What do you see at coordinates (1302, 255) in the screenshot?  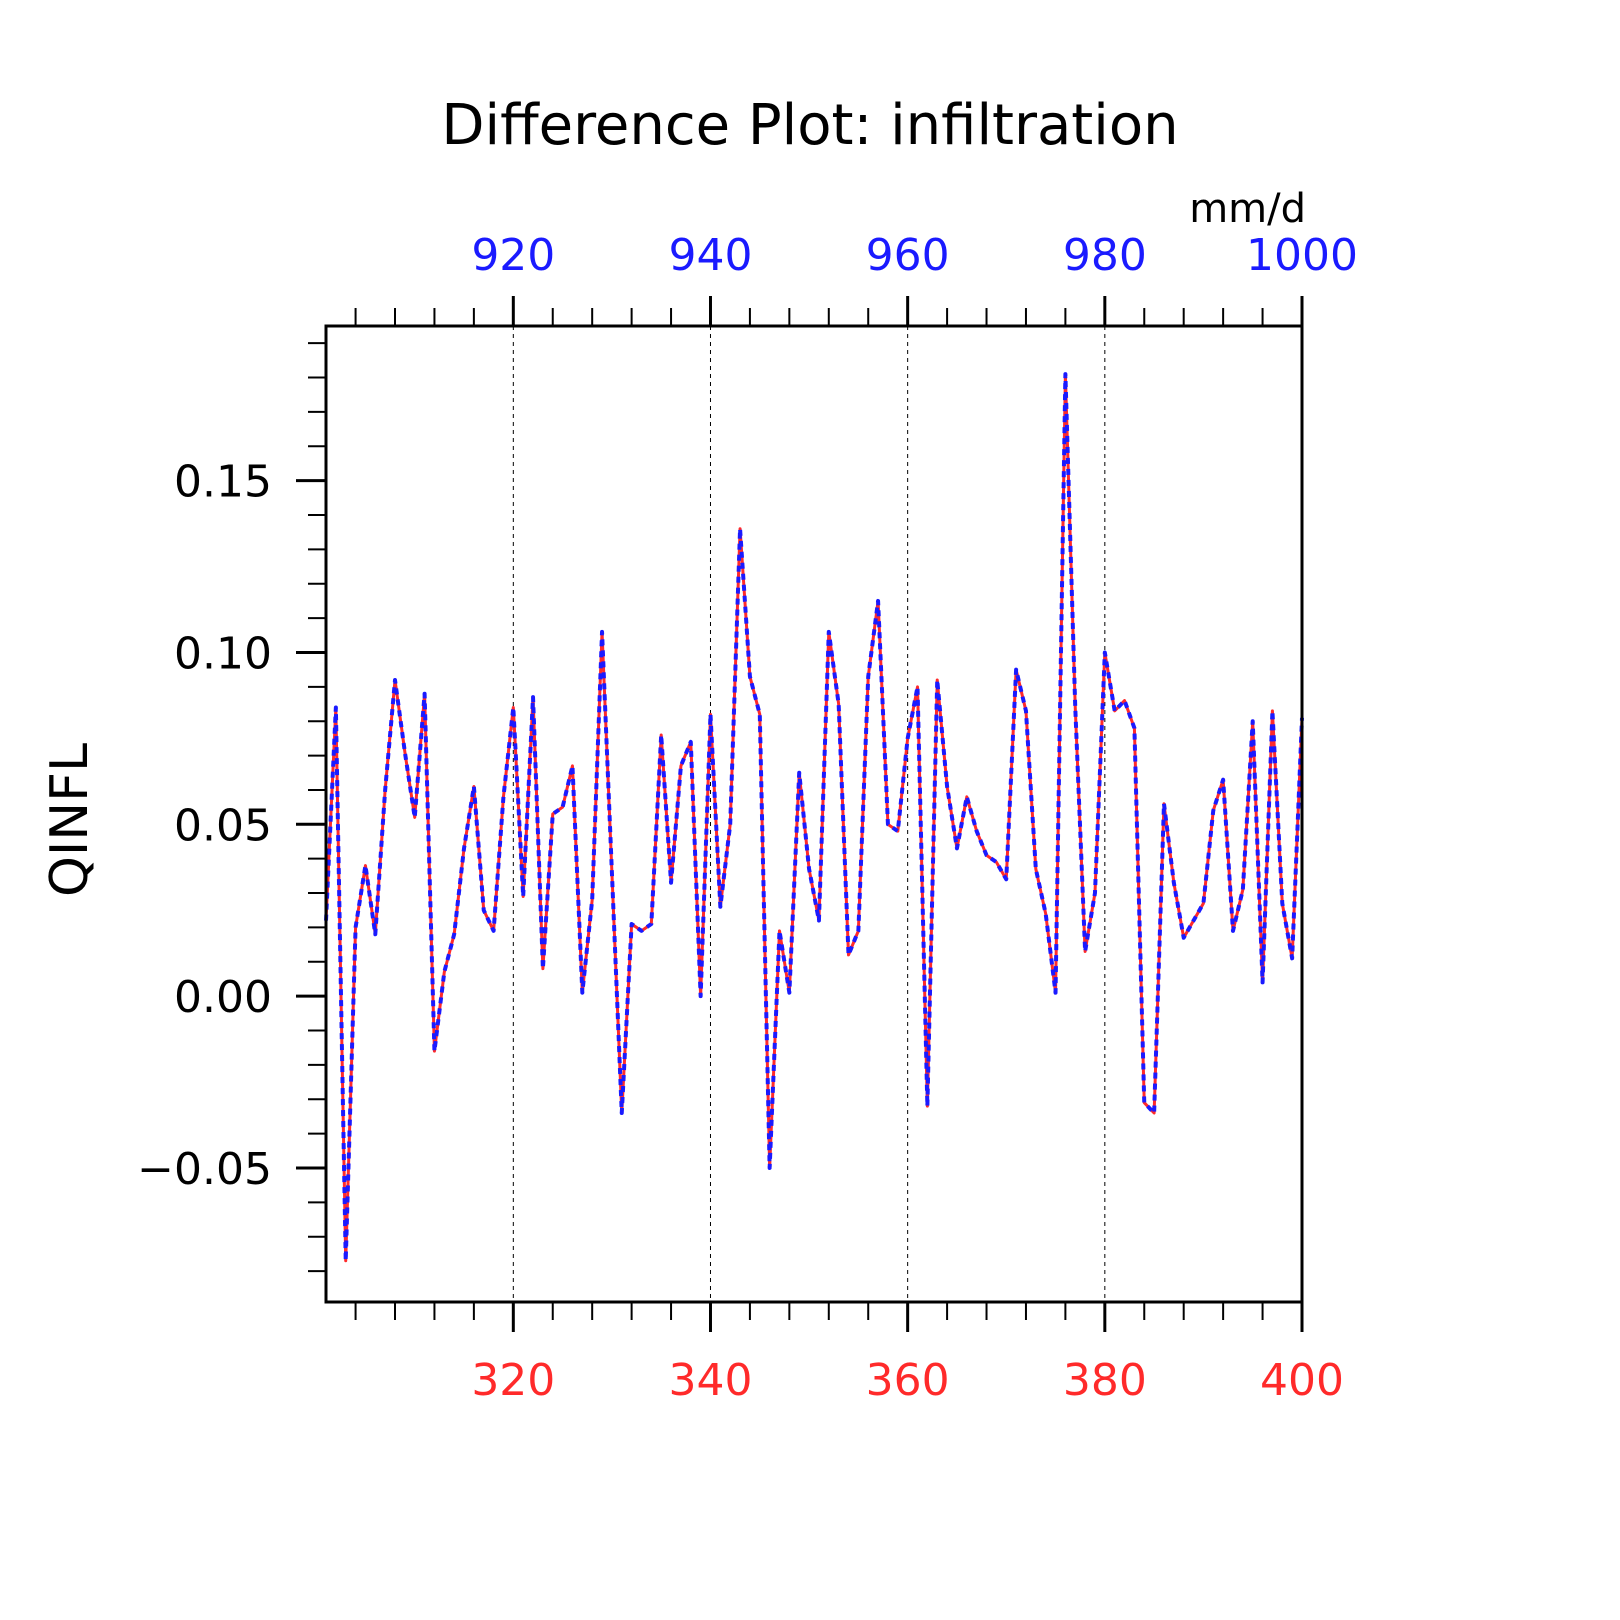 I see `top-tick-label: 1000` at bounding box center [1302, 255].